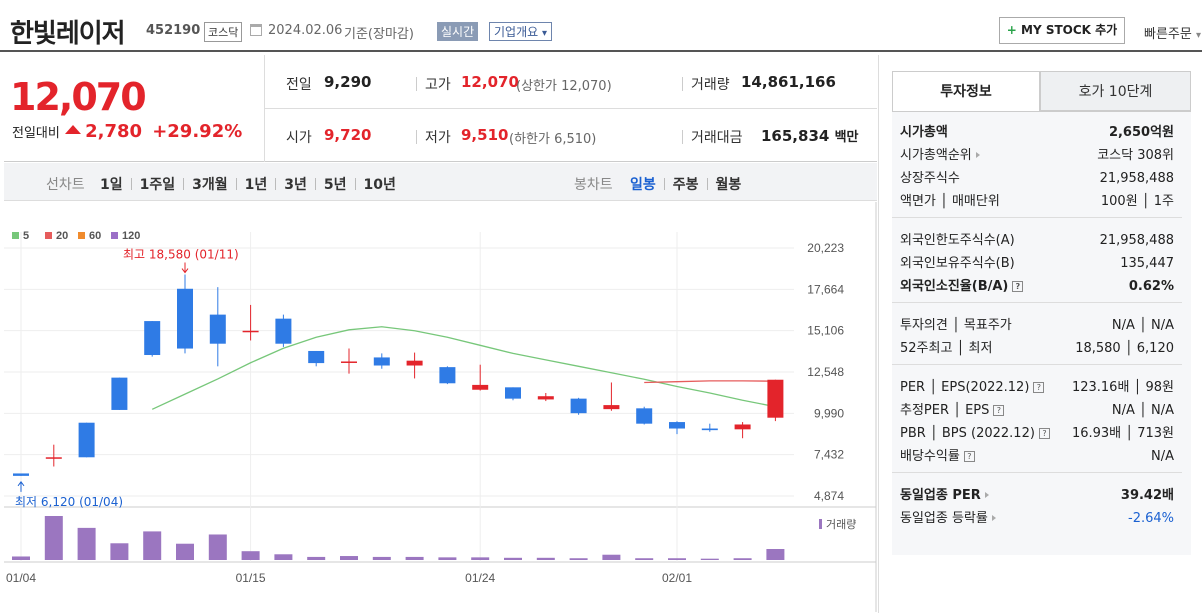 The height and width of the screenshot is (613, 1202). What do you see at coordinates (1172, 32) in the screenshot?
I see `quick-order-button: 빠른주문 ▾` at bounding box center [1172, 32].